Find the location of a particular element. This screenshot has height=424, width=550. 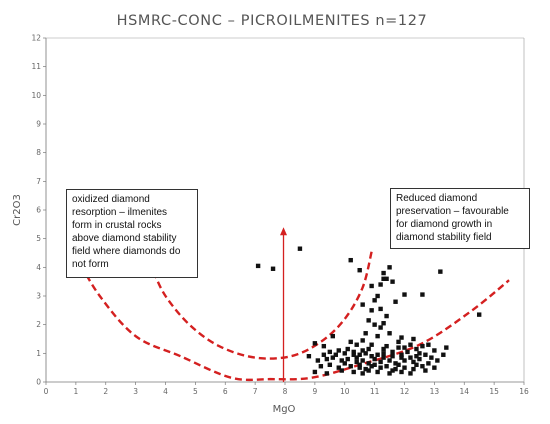

note-line: above diamond stability is located at coordinates (124, 238).